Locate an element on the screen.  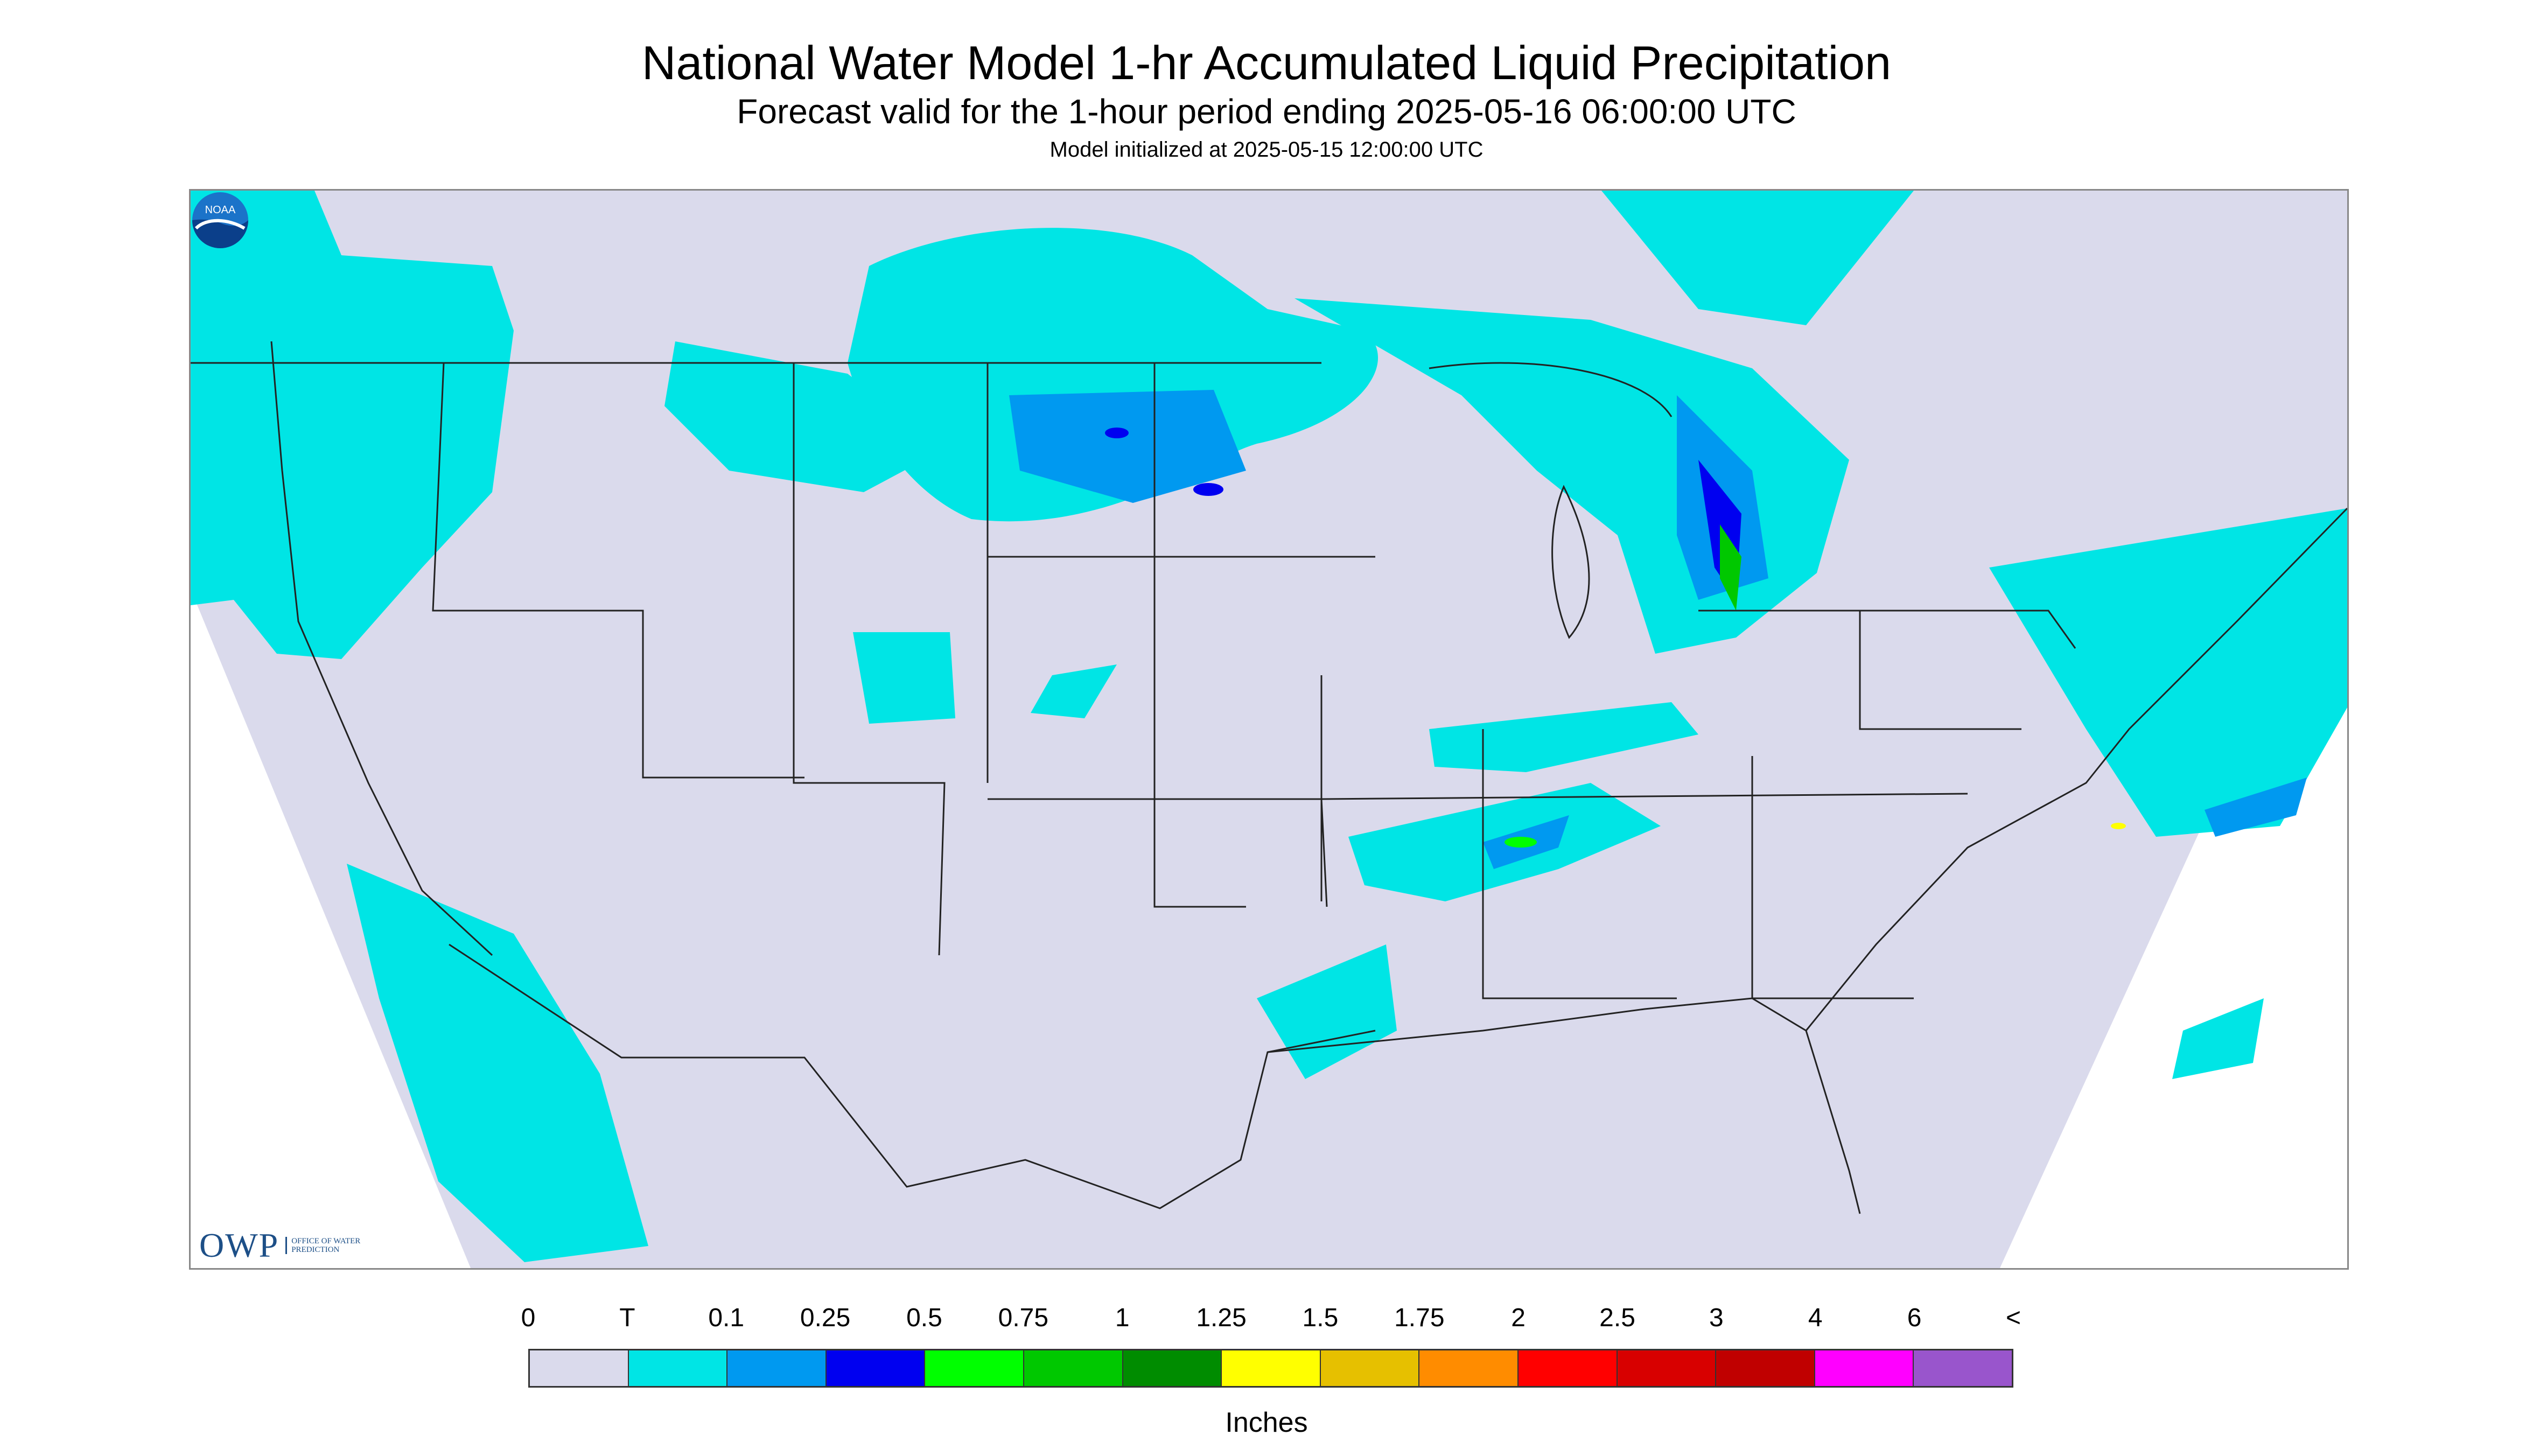
legend-tick-label: 1.75 is located at coordinates (1420, 1318).